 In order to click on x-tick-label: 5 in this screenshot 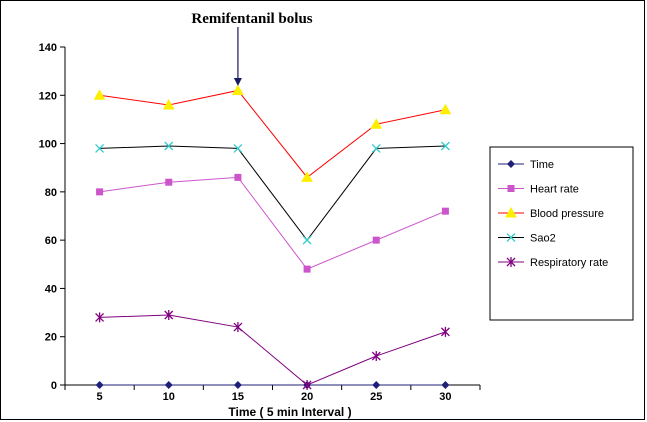, I will do `click(100, 397)`.